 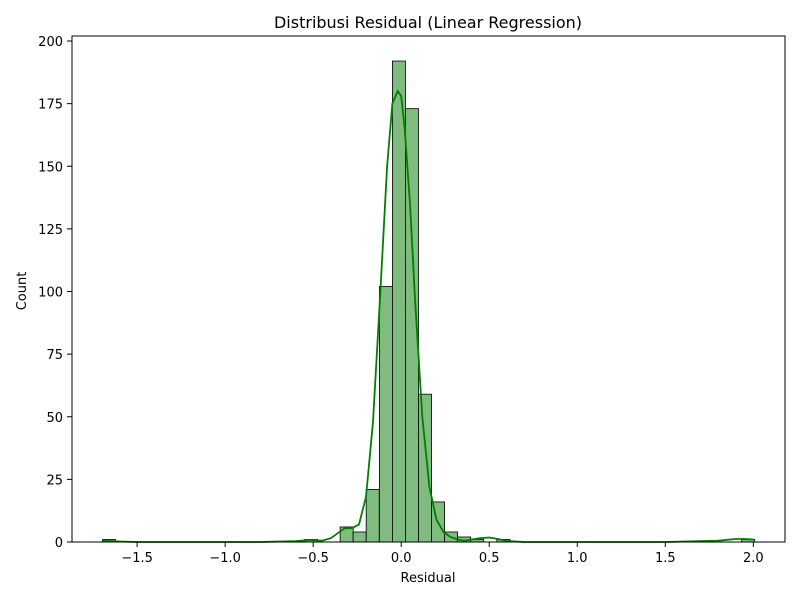 What do you see at coordinates (442, 554) in the screenshot?
I see `x-axis-ticks: −1.5 −1.0 −0.5 0.0 0.5 1.0 1.5 2.0` at bounding box center [442, 554].